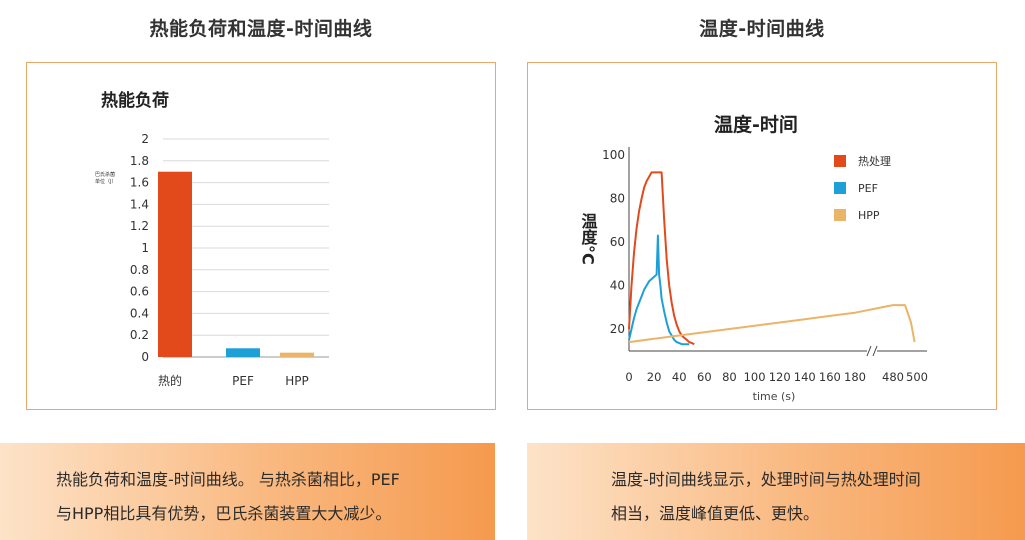 The width and height of the screenshot is (1025, 540). What do you see at coordinates (135, 100) in the screenshot?
I see `bar-chart-title: 热能负荷` at bounding box center [135, 100].